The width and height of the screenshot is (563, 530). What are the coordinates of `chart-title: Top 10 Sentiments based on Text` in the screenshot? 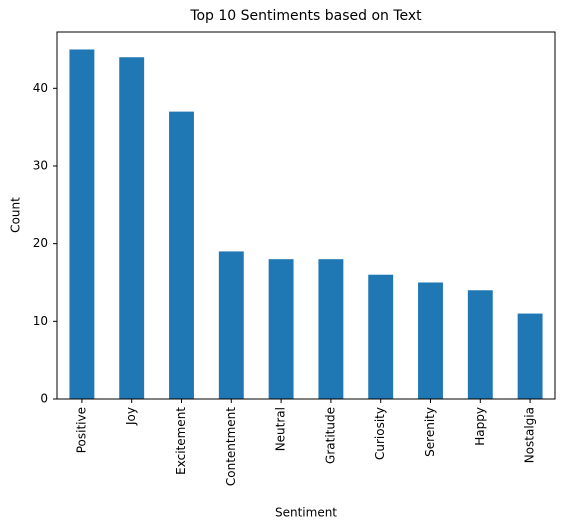 It's located at (305, 16).